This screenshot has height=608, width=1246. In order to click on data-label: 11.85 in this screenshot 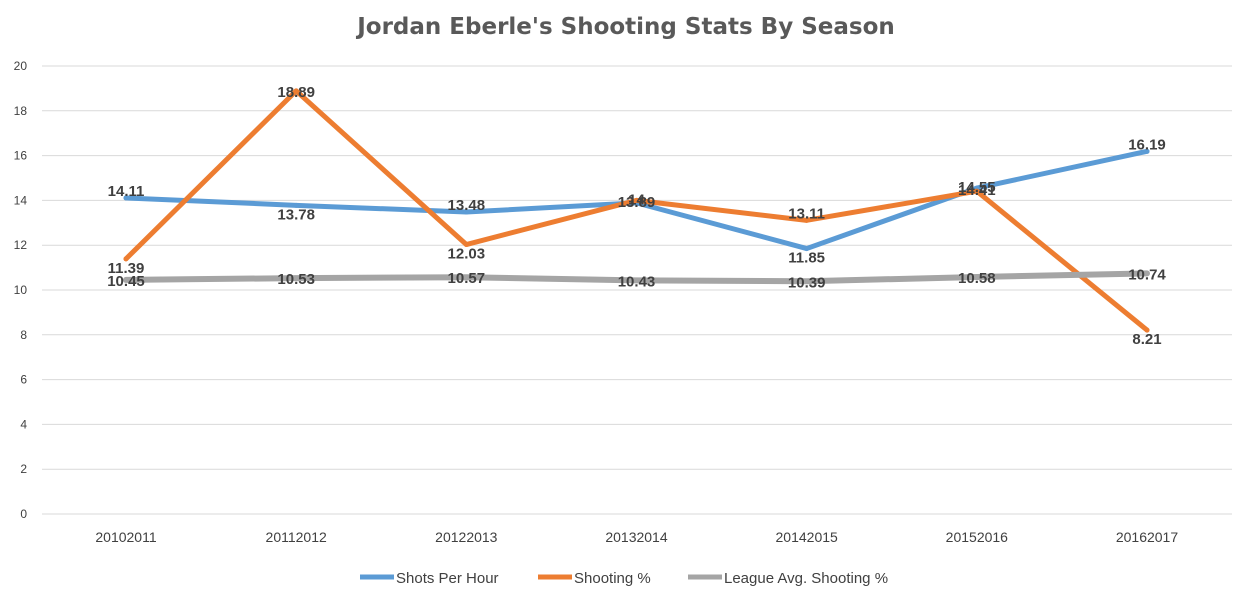, I will do `click(806, 258)`.